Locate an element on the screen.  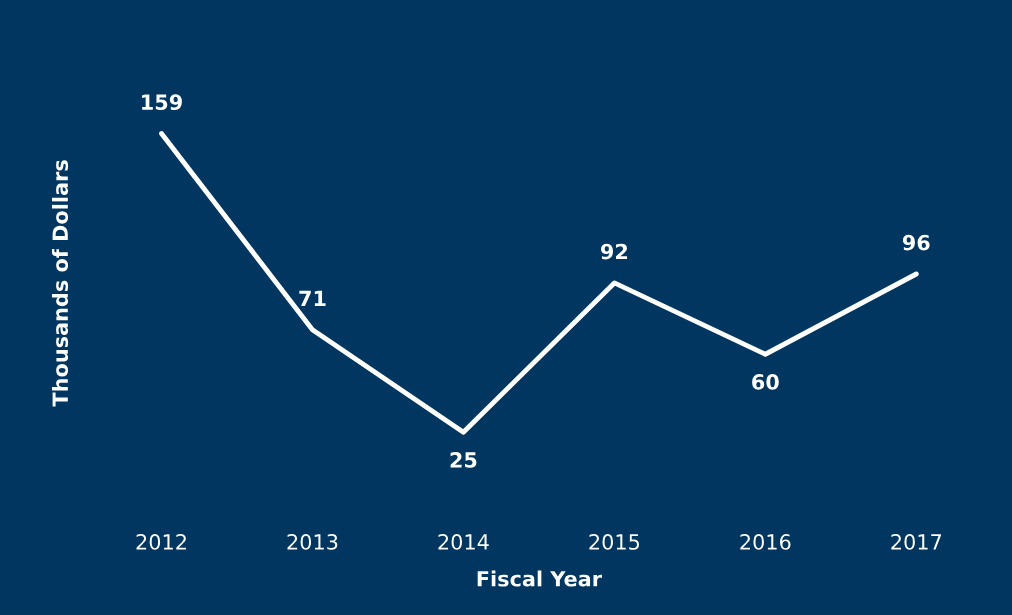
data-label: 159 is located at coordinates (162, 102).